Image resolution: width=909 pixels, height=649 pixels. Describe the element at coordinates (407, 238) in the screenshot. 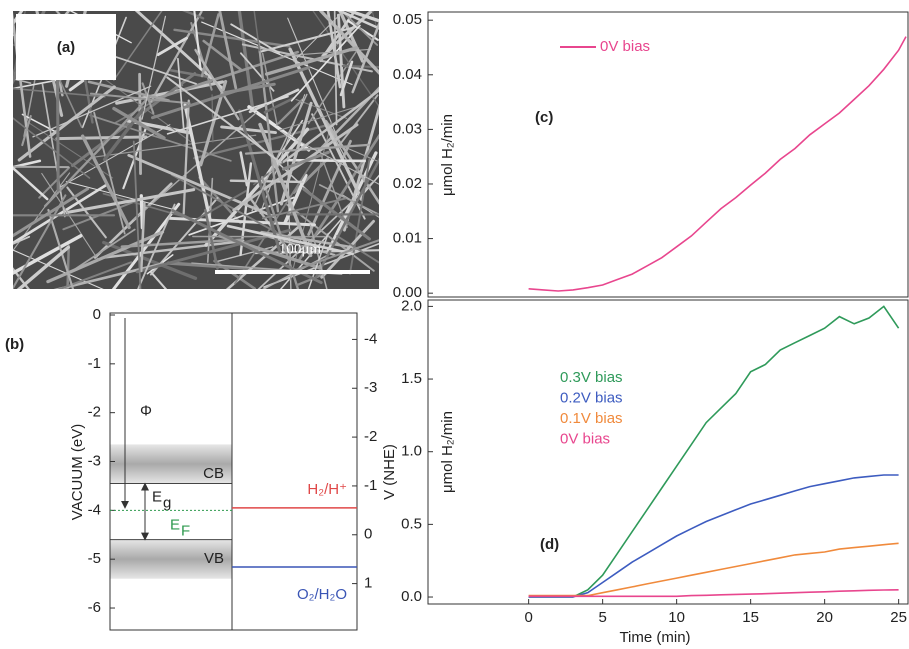

I see `y-tick-label: 0.01` at that location.